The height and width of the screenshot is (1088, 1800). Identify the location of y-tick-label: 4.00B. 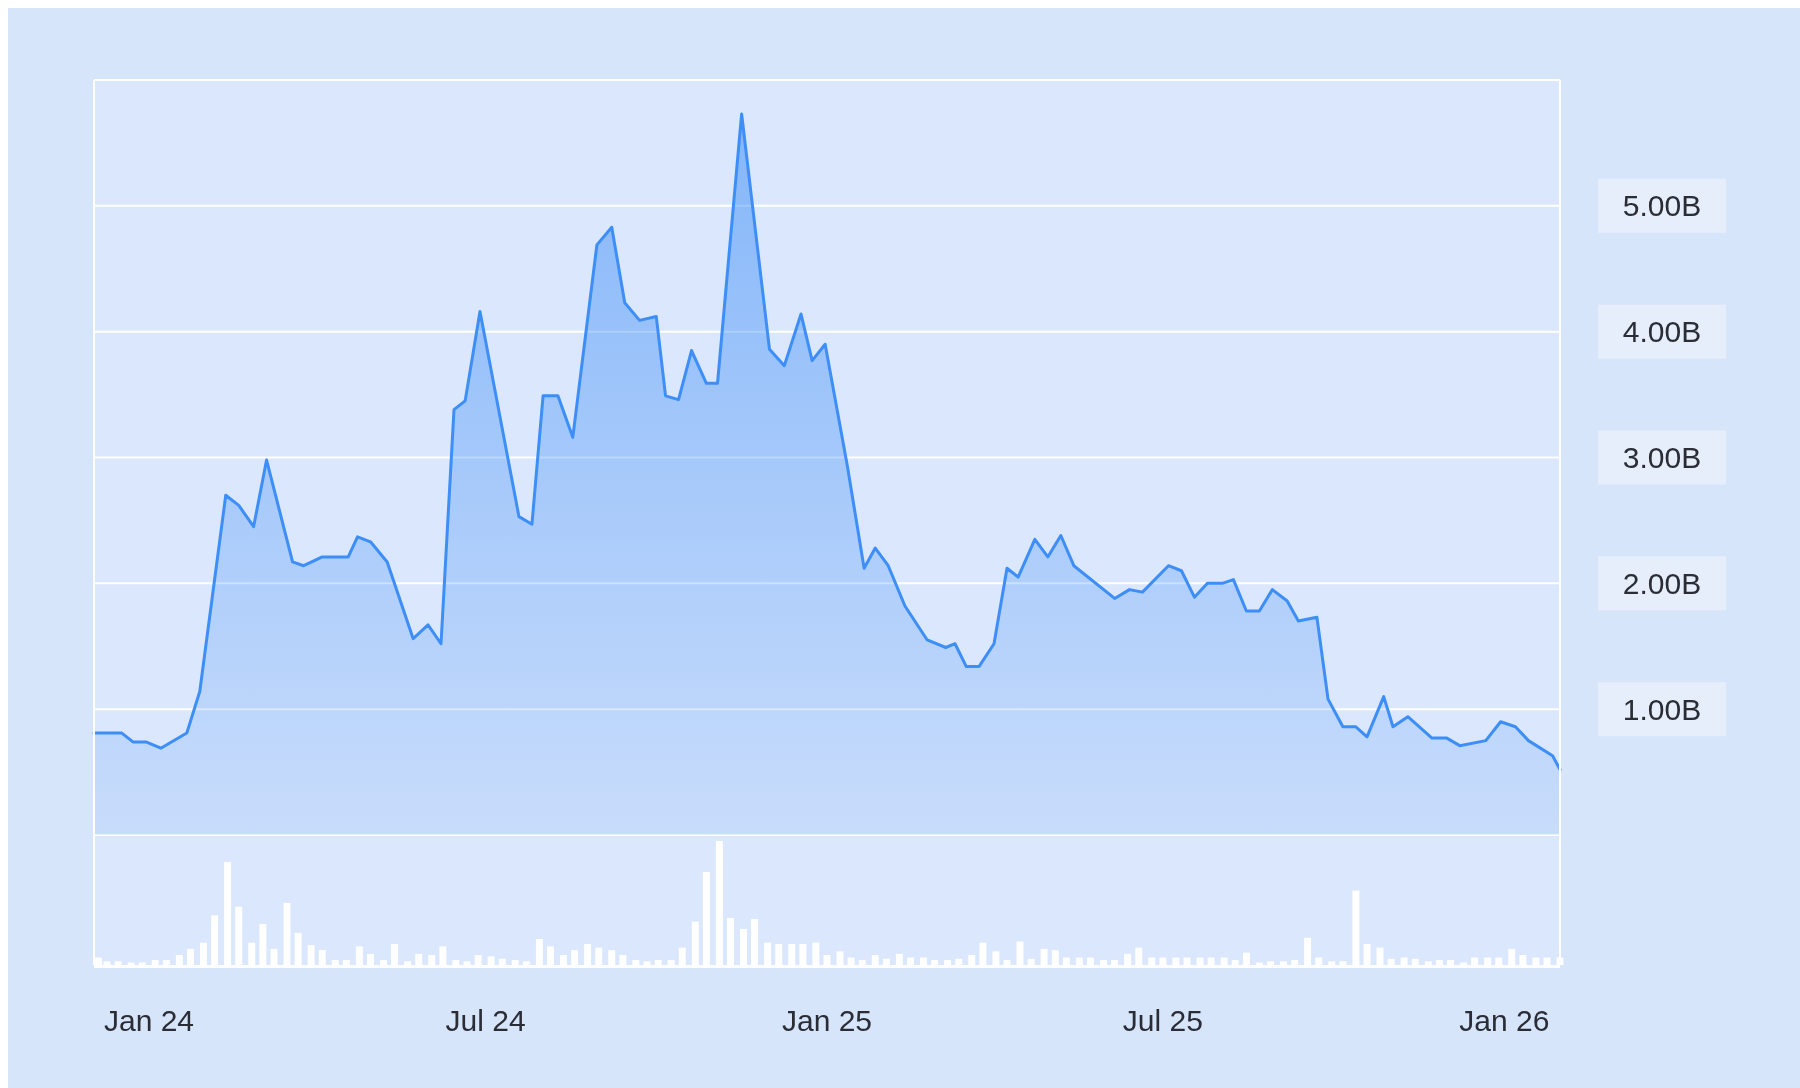
(1662, 332).